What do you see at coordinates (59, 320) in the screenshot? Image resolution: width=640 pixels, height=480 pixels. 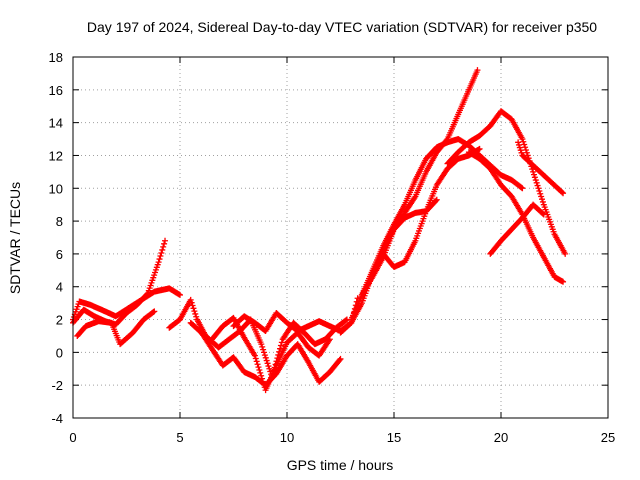 I see `y-tick-label: 2` at bounding box center [59, 320].